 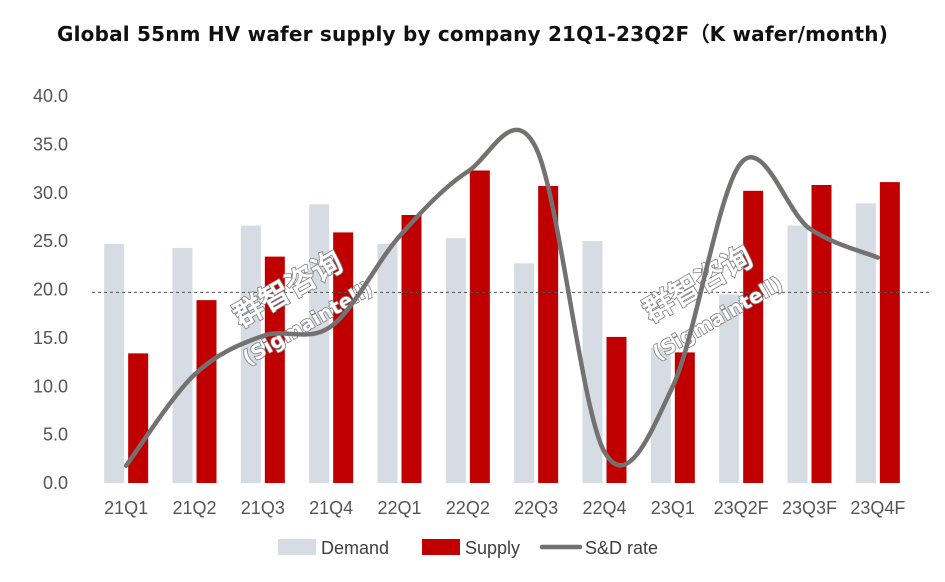 What do you see at coordinates (50, 96) in the screenshot?
I see `y-tick-label: 40.0` at bounding box center [50, 96].